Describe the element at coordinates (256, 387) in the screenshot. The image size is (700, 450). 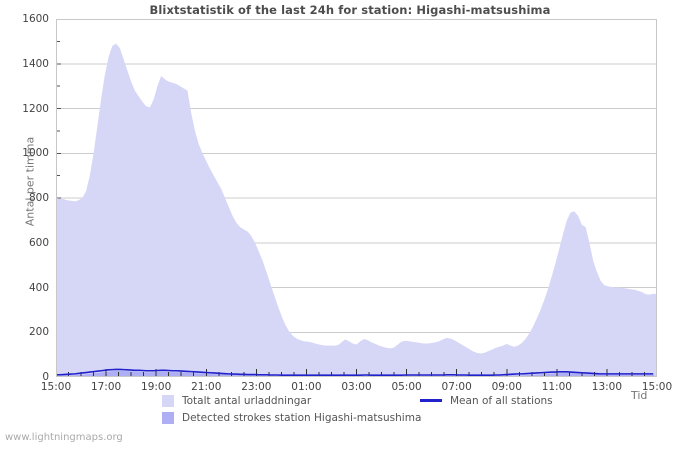
I see `x-tick-label: 23:00` at that location.